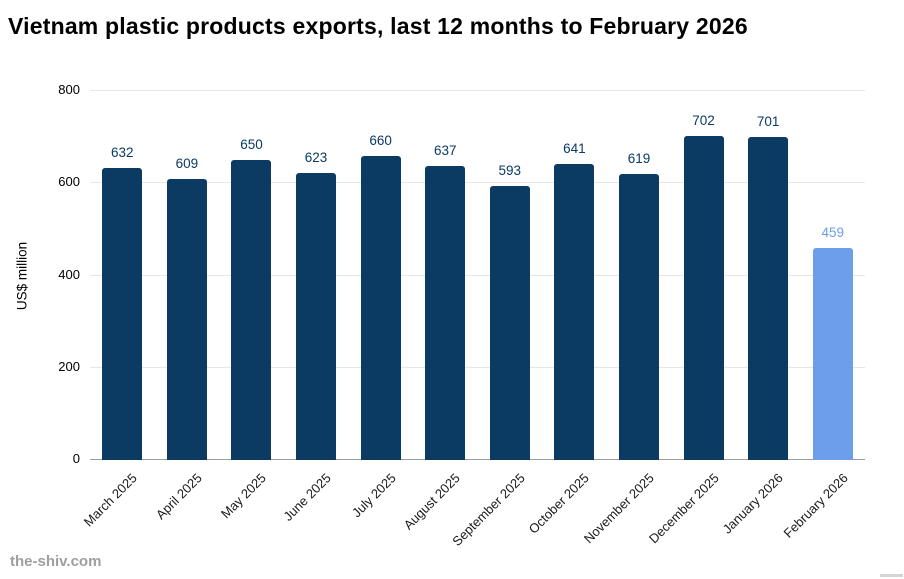 The image size is (904, 579). What do you see at coordinates (891, 575) in the screenshot?
I see `scrollbar-thumb` at bounding box center [891, 575].